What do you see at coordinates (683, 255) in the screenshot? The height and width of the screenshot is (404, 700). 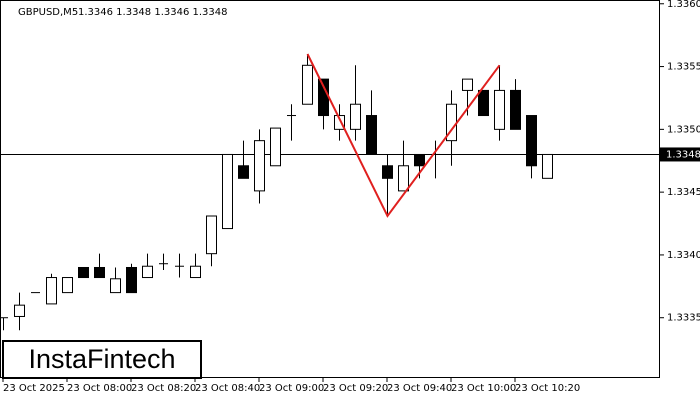 I see `y-tick-label: 1.3340` at bounding box center [683, 255].